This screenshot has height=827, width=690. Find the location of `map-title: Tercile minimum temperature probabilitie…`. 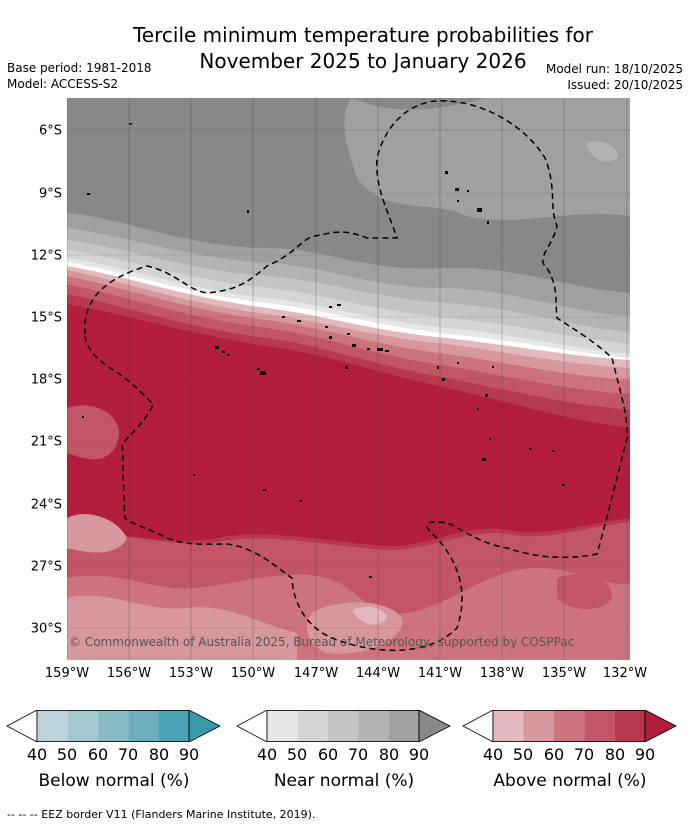

map-title: Tercile minimum temperature probabilitie… is located at coordinates (345, 48).